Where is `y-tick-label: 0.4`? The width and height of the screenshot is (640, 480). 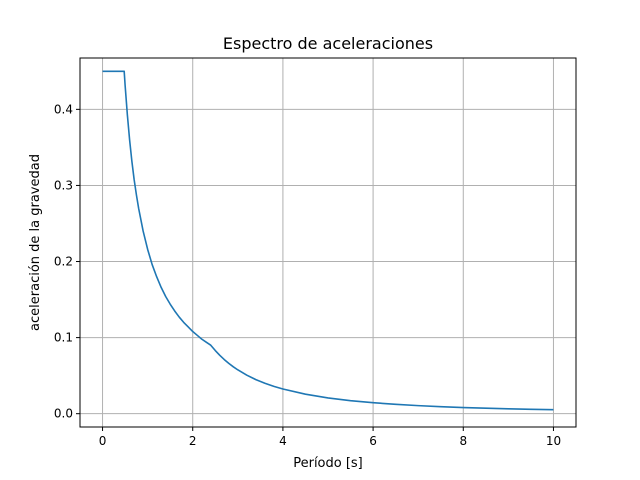
y-tick-label: 0.4 is located at coordinates (63, 109).